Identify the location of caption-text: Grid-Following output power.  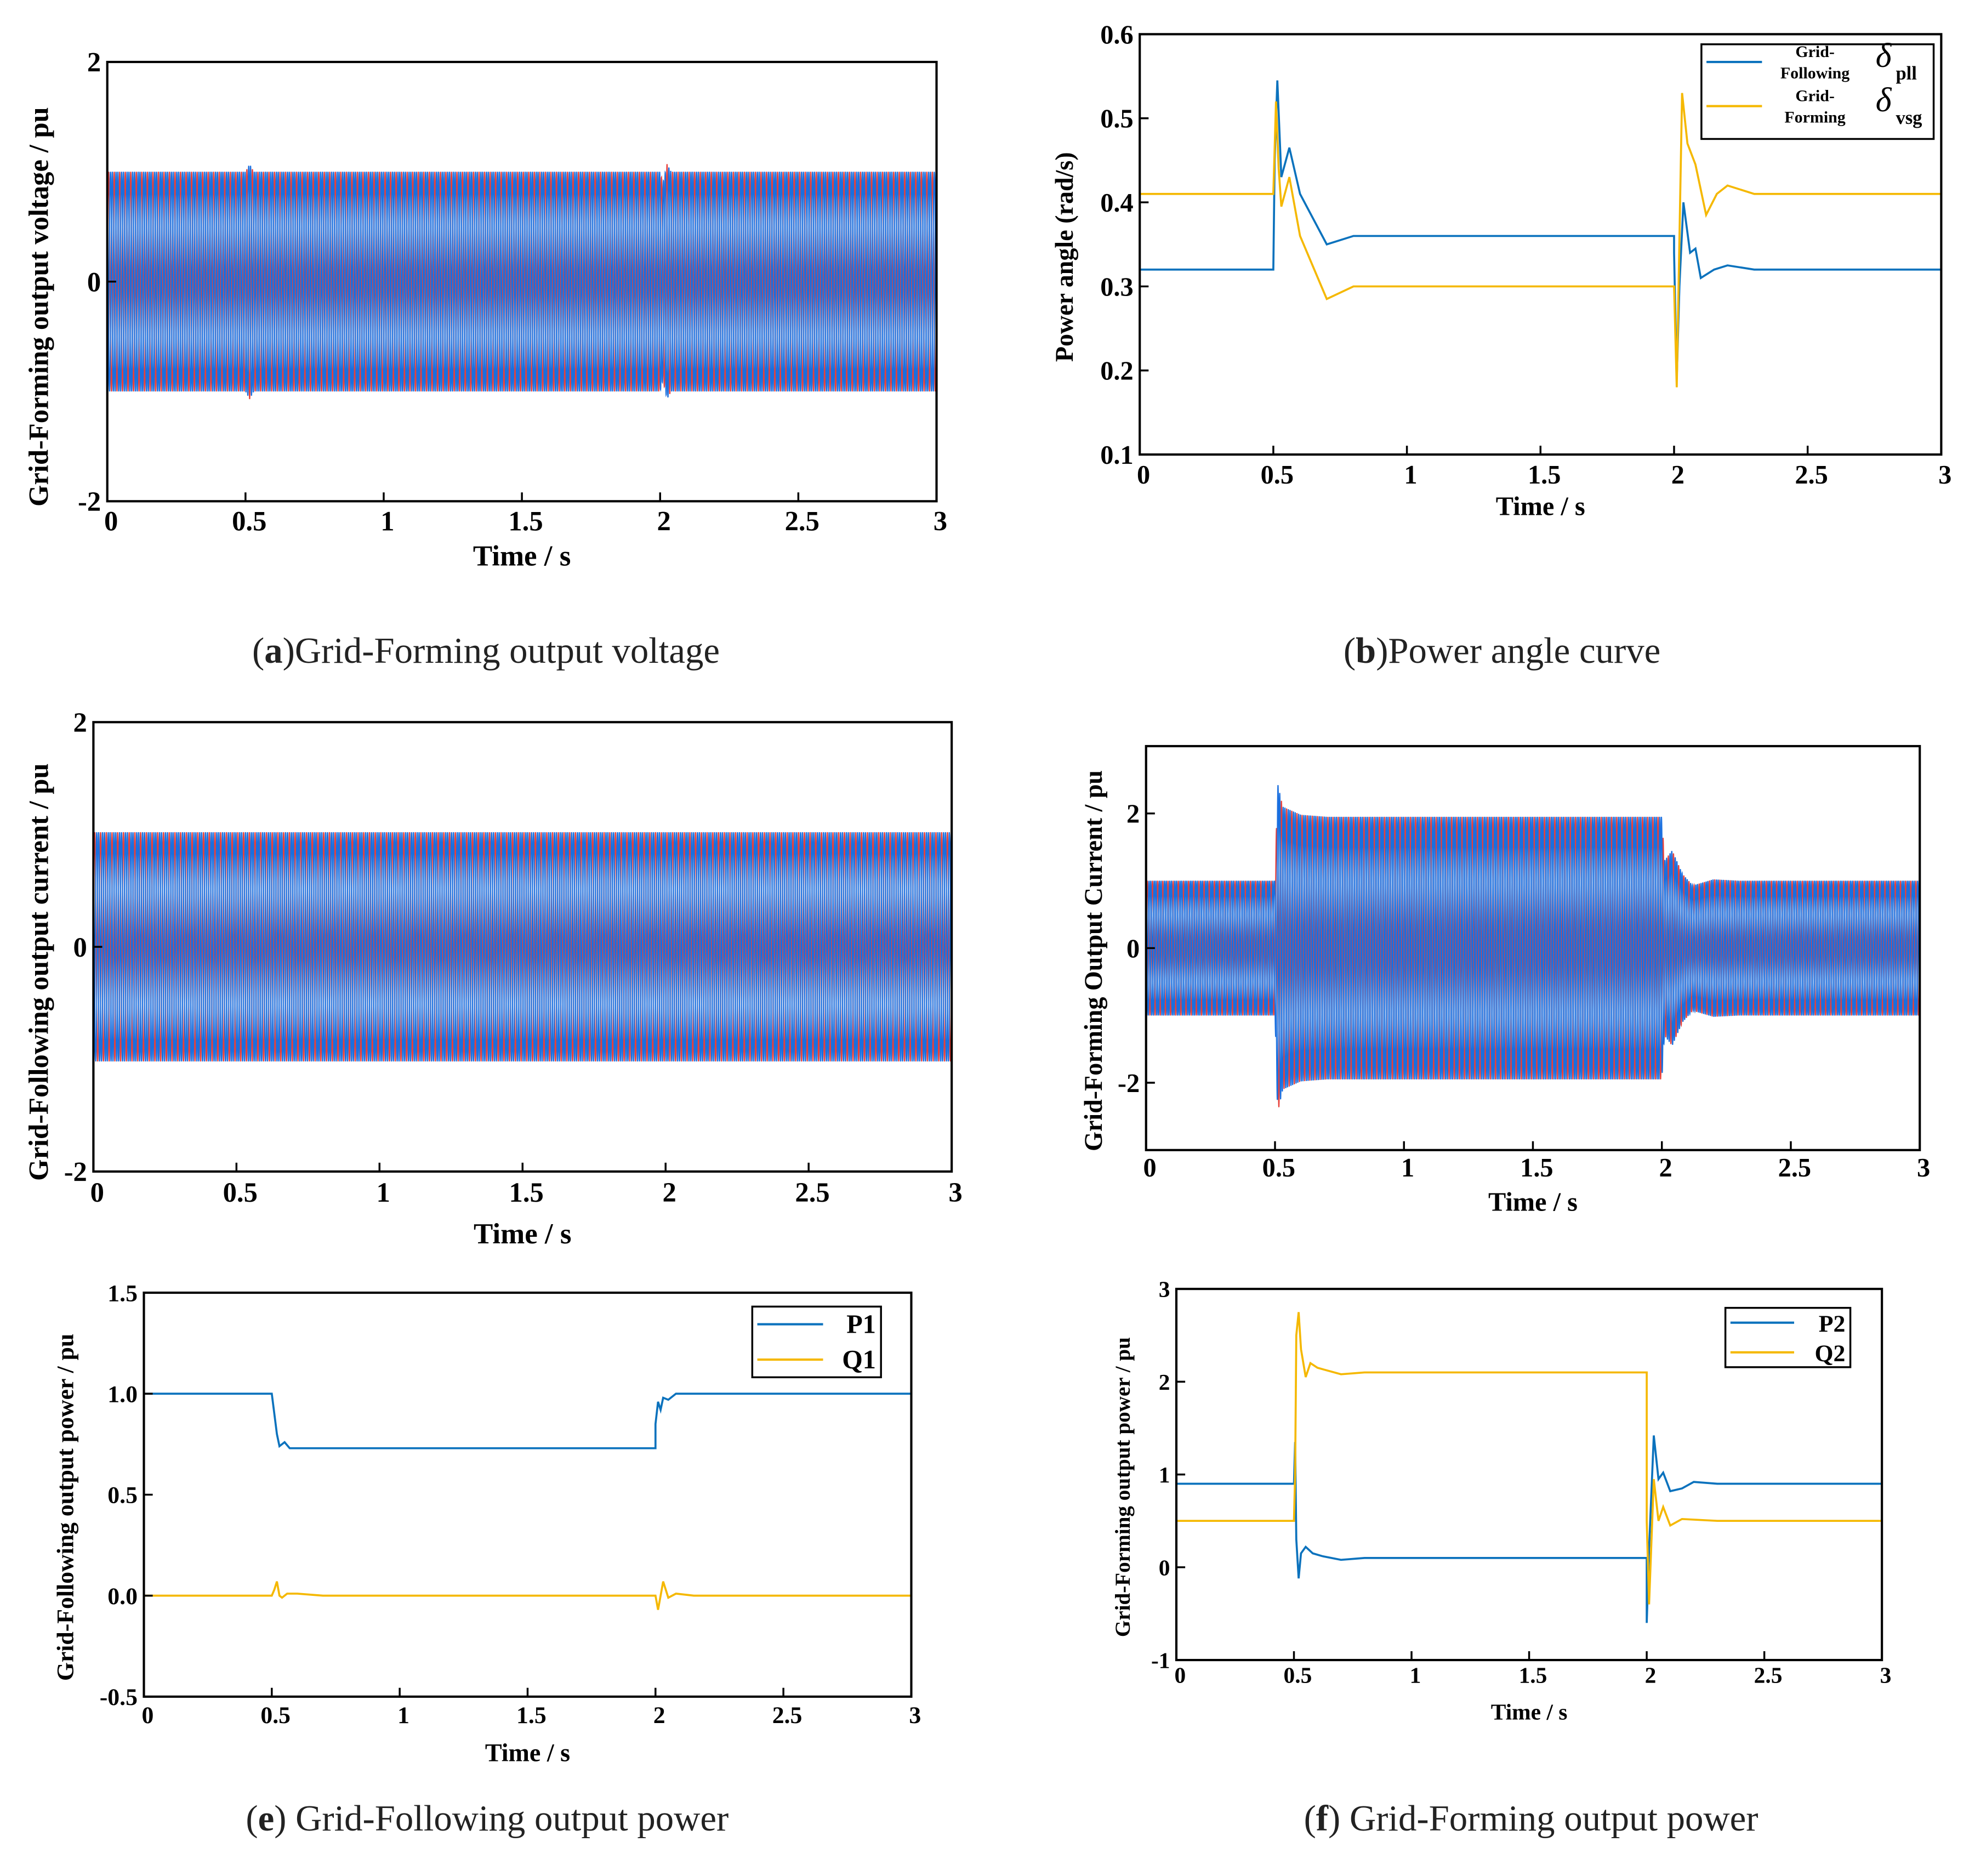
(508, 1819).